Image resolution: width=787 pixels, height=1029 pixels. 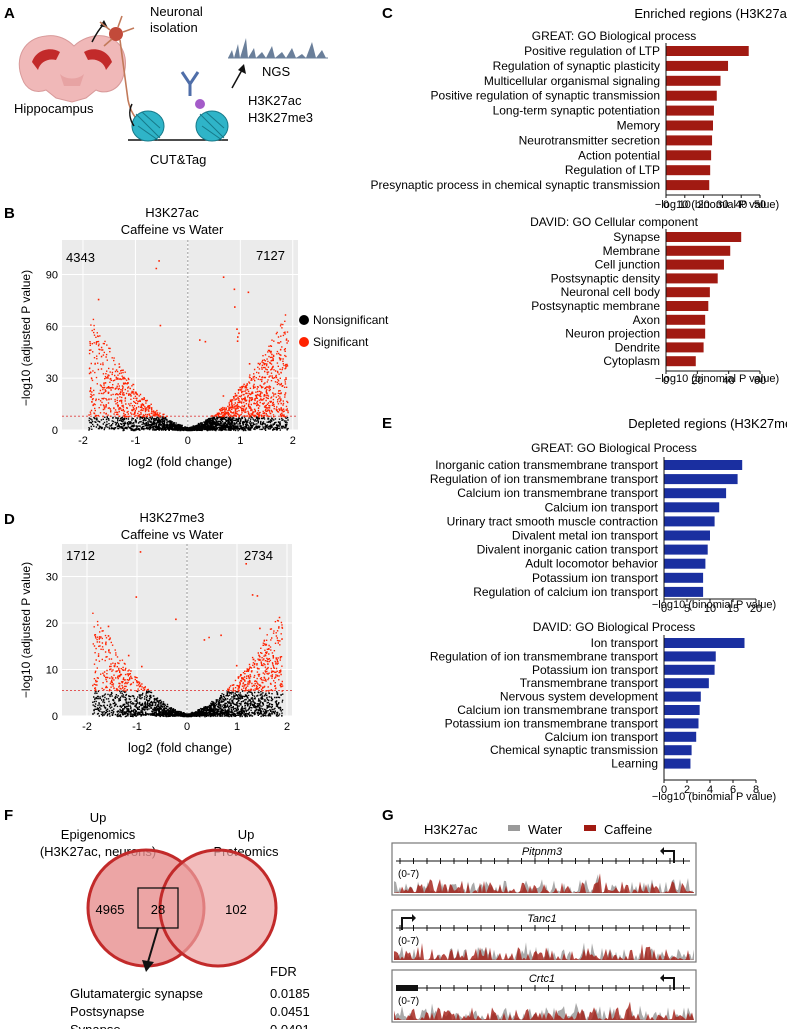 What do you see at coordinates (544, 869) in the screenshot?
I see `track-pitpnm3: Pitpnm3 (0-7)` at bounding box center [544, 869].